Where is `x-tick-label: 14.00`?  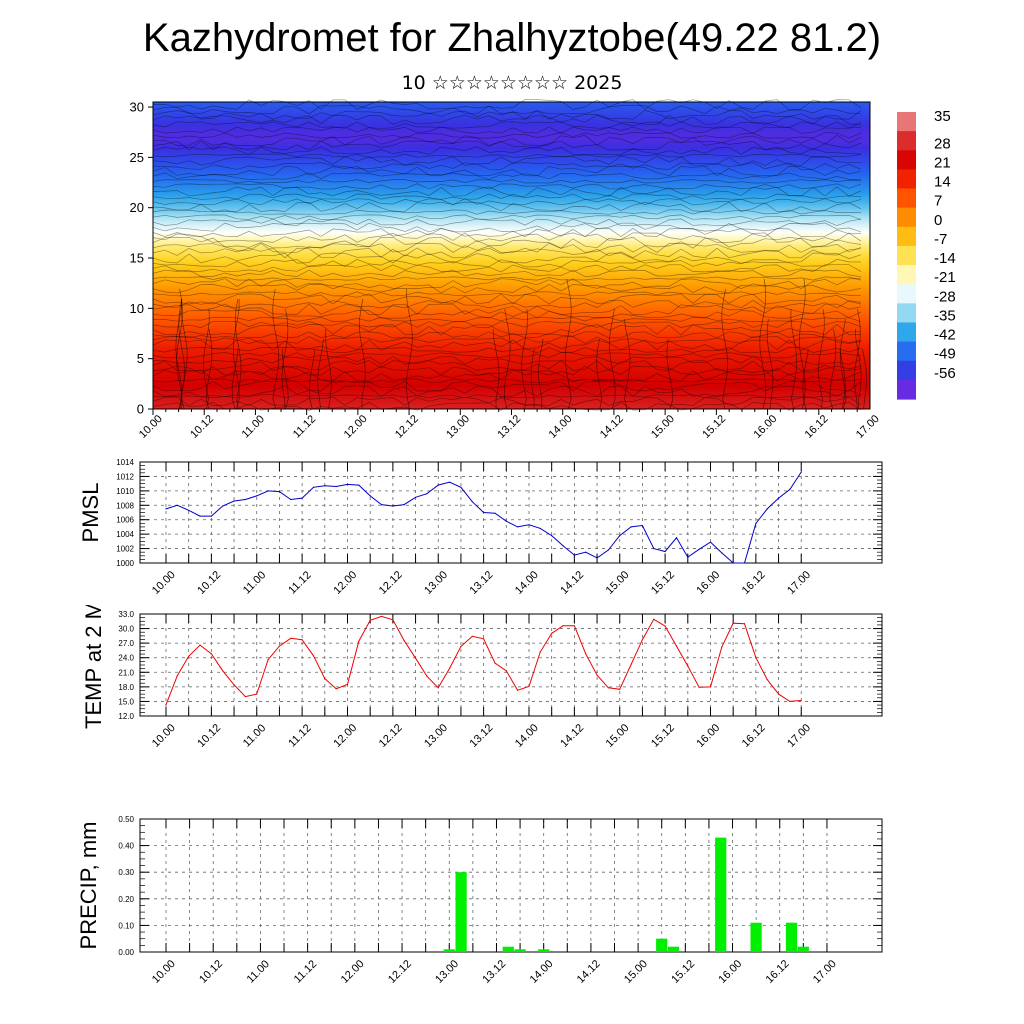 x-tick-label: 14.00 is located at coordinates (542, 972).